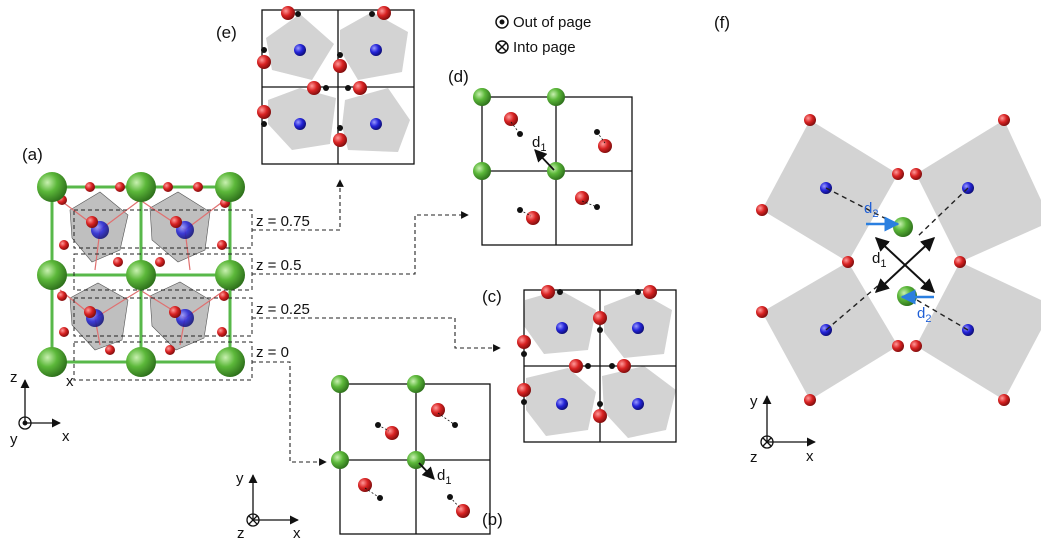  What do you see at coordinates (376, 322) in the screenshot?
I see `connector-arrows` at bounding box center [376, 322].